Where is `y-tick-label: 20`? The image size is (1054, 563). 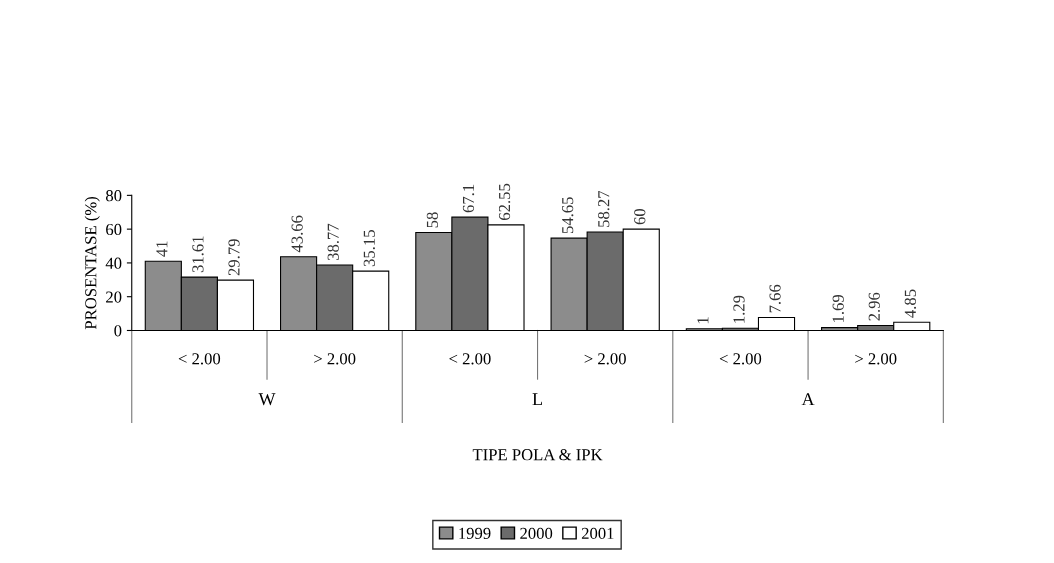
y-tick-label: 20 is located at coordinates (114, 297).